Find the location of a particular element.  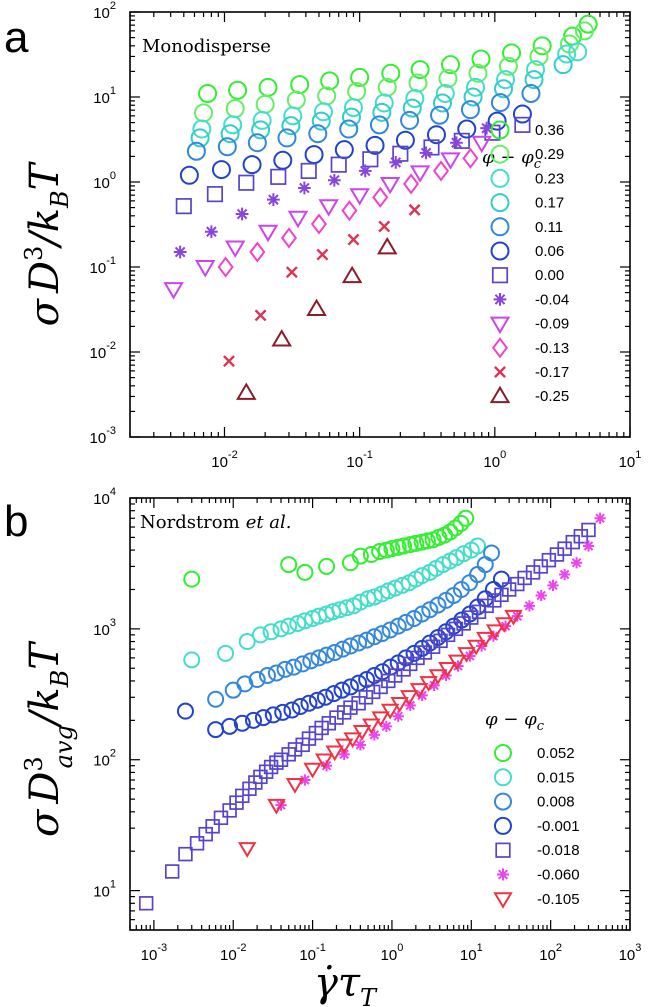

legend-label: -0.001 is located at coordinates (558, 826).